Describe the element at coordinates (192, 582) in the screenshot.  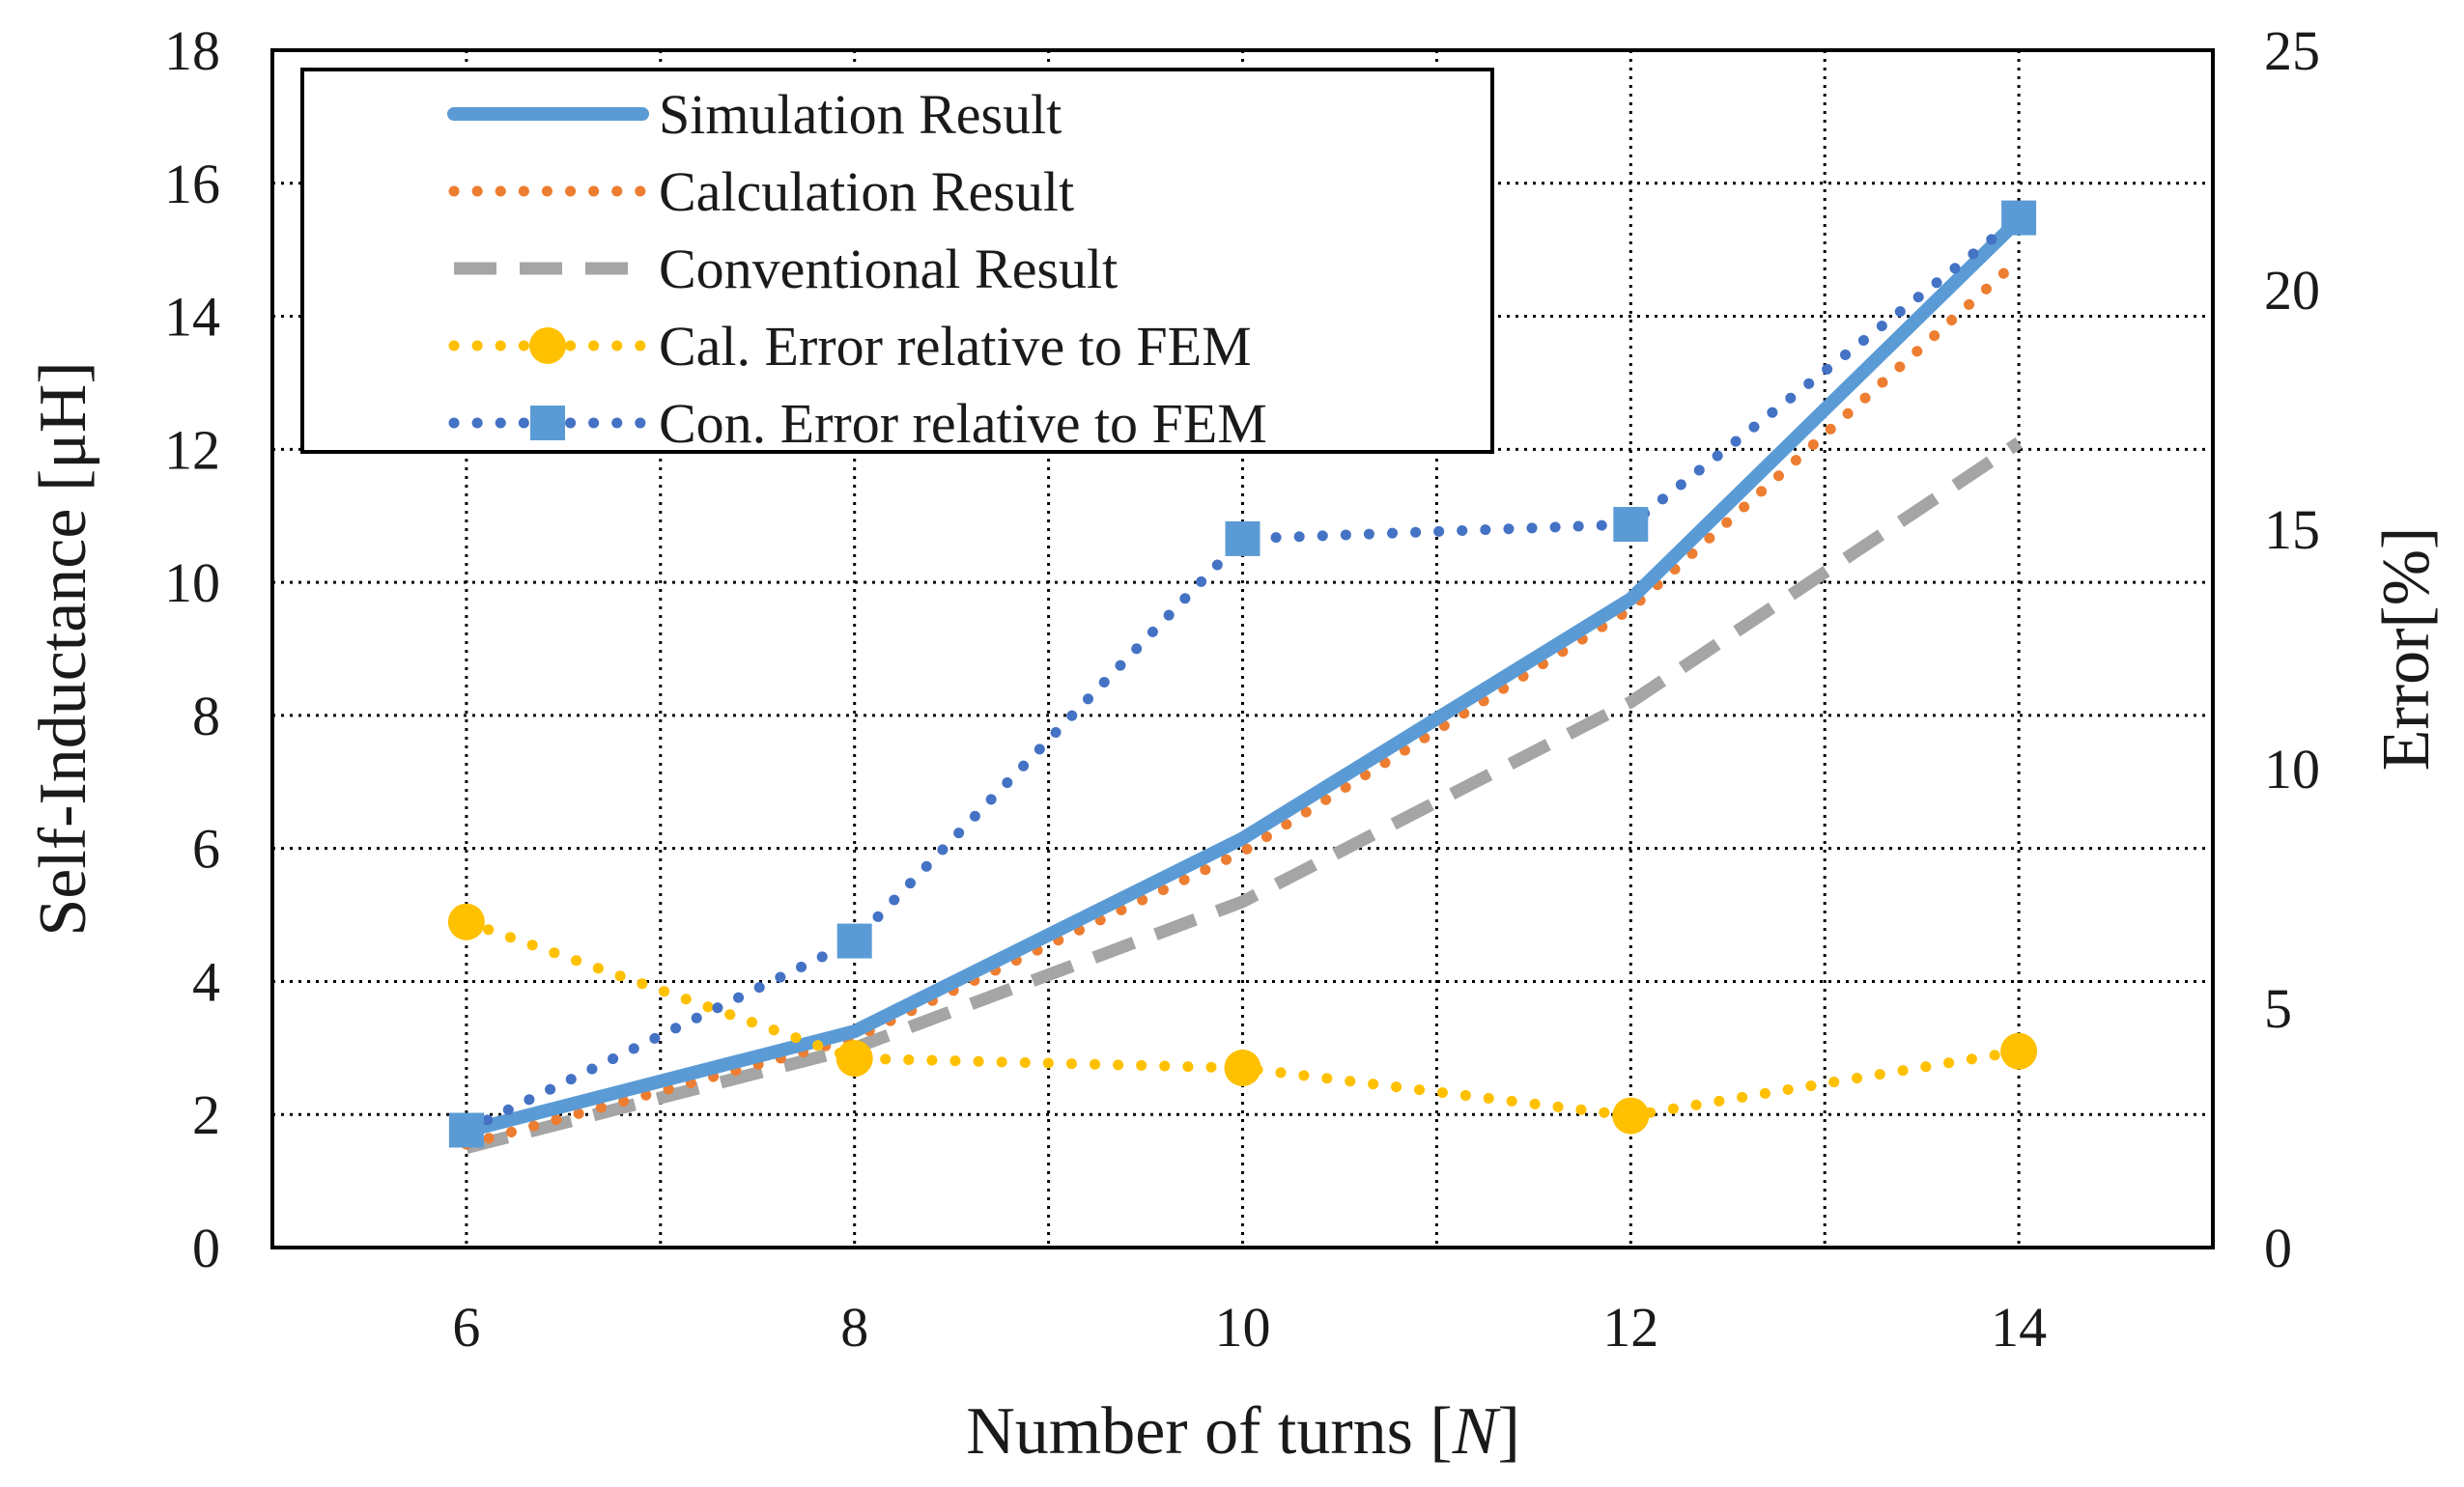
I see `y-tick-label: 10` at that location.